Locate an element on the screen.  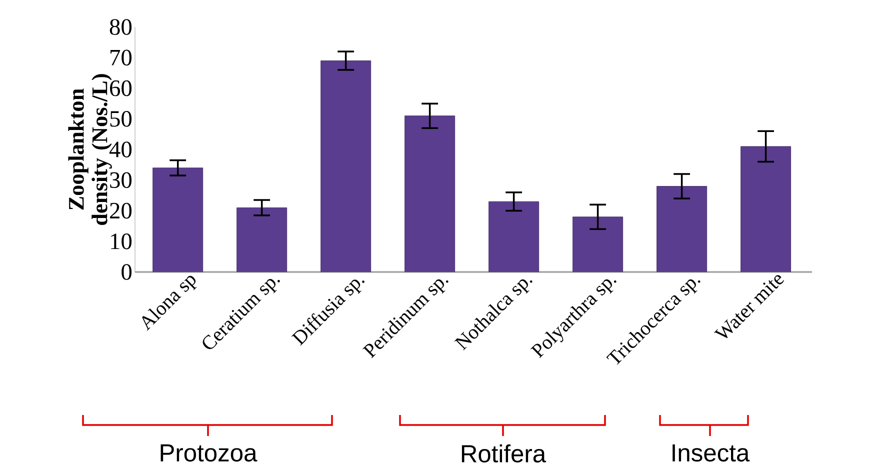
y-tick-label: 50 is located at coordinates (121, 118).